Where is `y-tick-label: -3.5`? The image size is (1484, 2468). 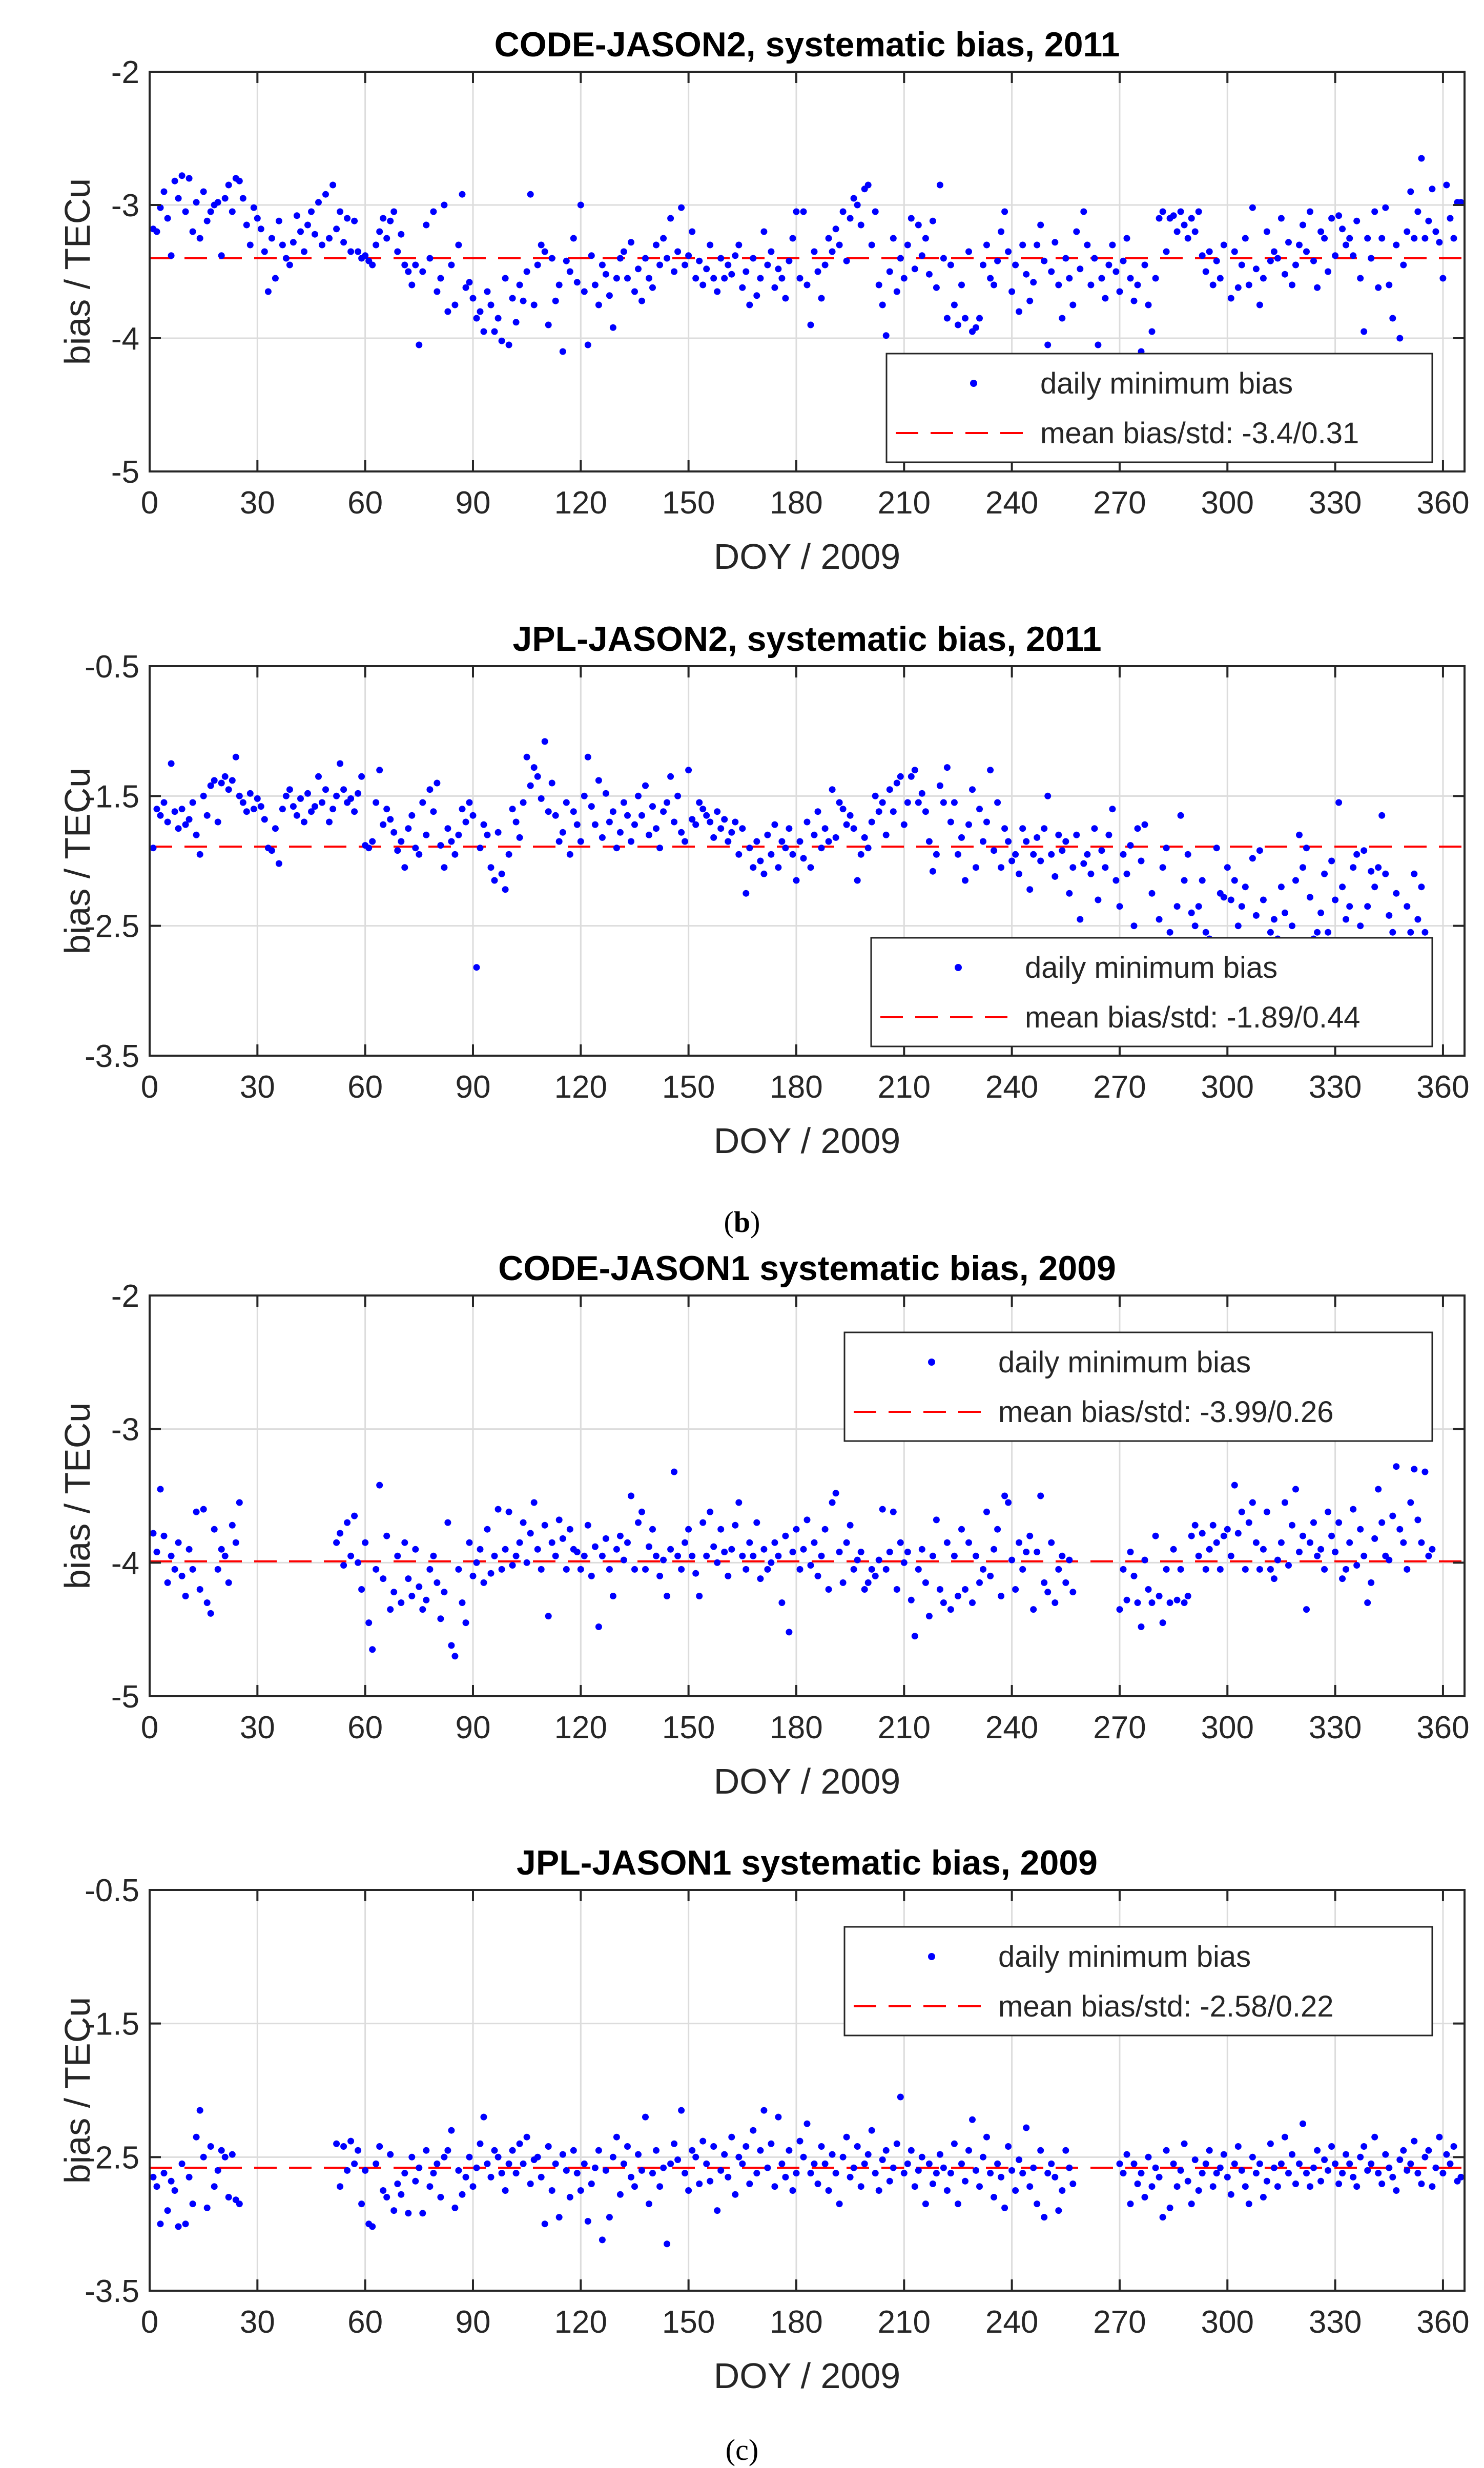
y-tick-label: -3.5 is located at coordinates (112, 1056).